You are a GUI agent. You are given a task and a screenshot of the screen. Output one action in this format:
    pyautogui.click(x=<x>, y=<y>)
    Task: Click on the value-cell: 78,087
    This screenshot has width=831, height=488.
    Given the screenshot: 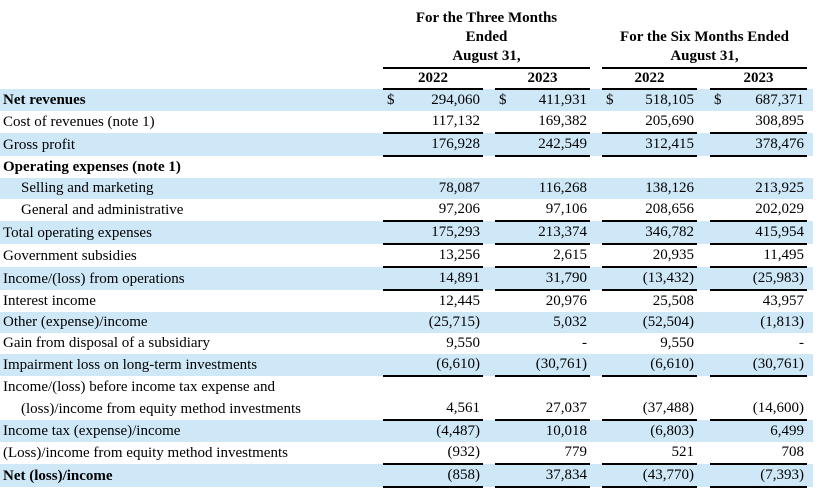 What is the action you would take?
    pyautogui.click(x=442, y=188)
    